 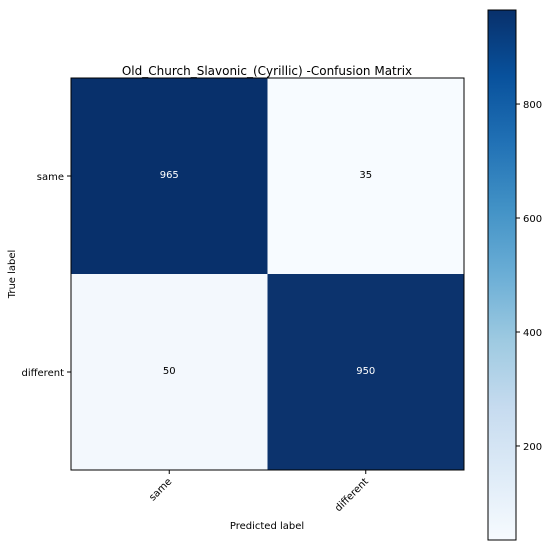 What do you see at coordinates (532, 333) in the screenshot?
I see `colorbar-tick-label: 400` at bounding box center [532, 333].